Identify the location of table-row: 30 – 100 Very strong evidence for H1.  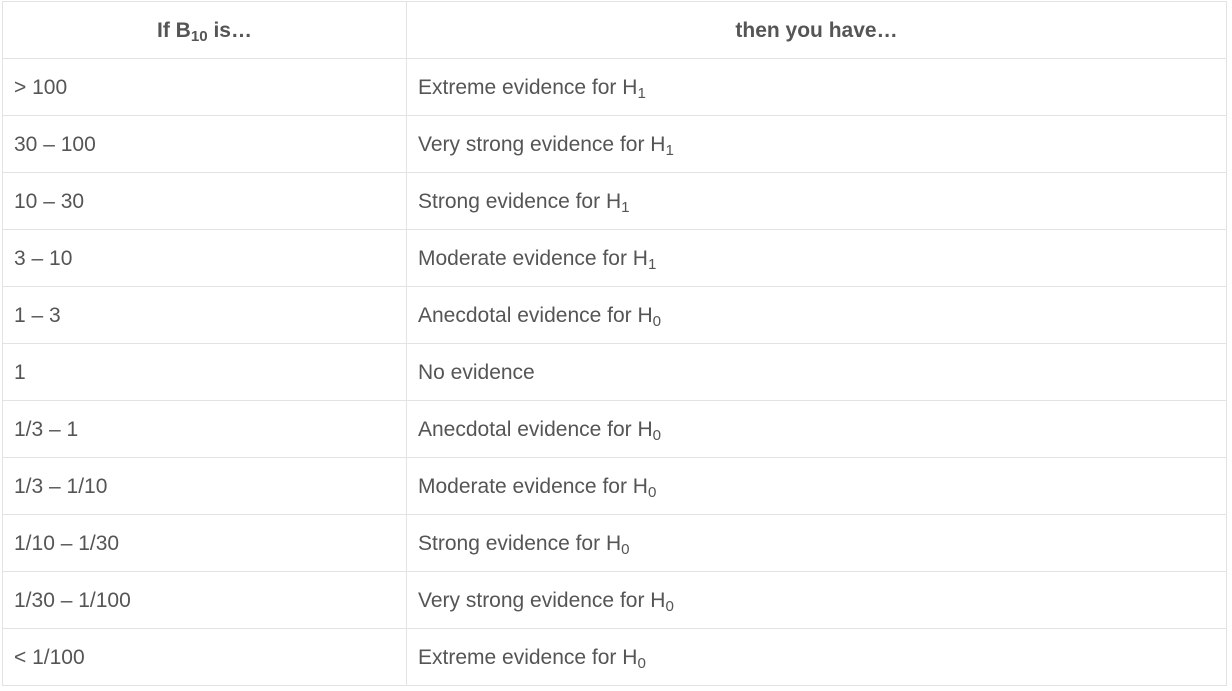
(614, 144).